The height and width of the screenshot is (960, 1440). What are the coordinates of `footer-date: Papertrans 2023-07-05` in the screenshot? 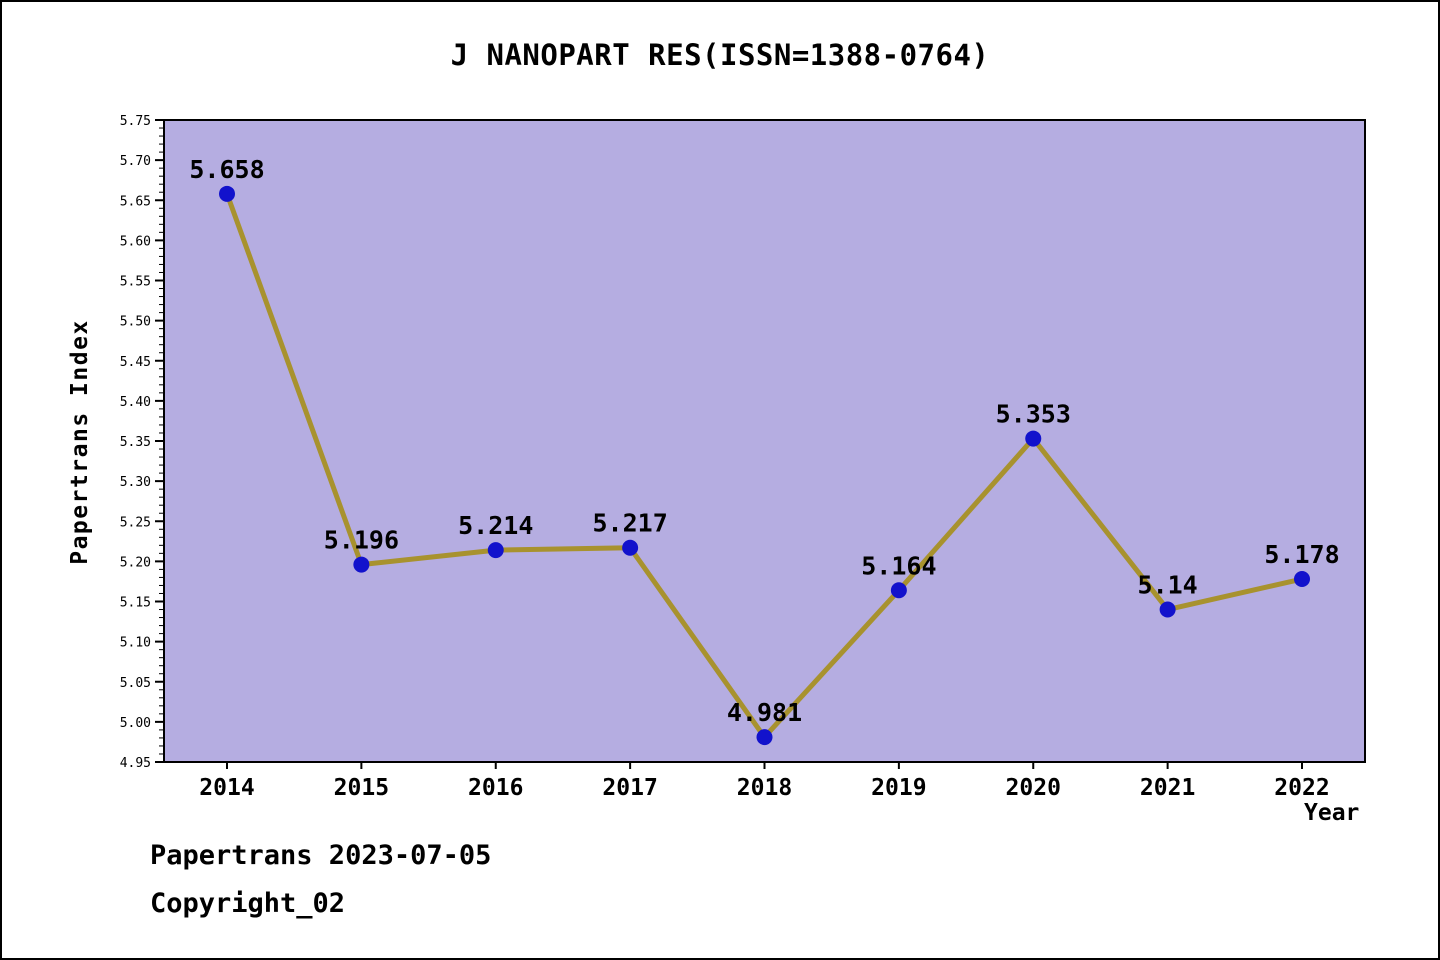 It's located at (321, 855).